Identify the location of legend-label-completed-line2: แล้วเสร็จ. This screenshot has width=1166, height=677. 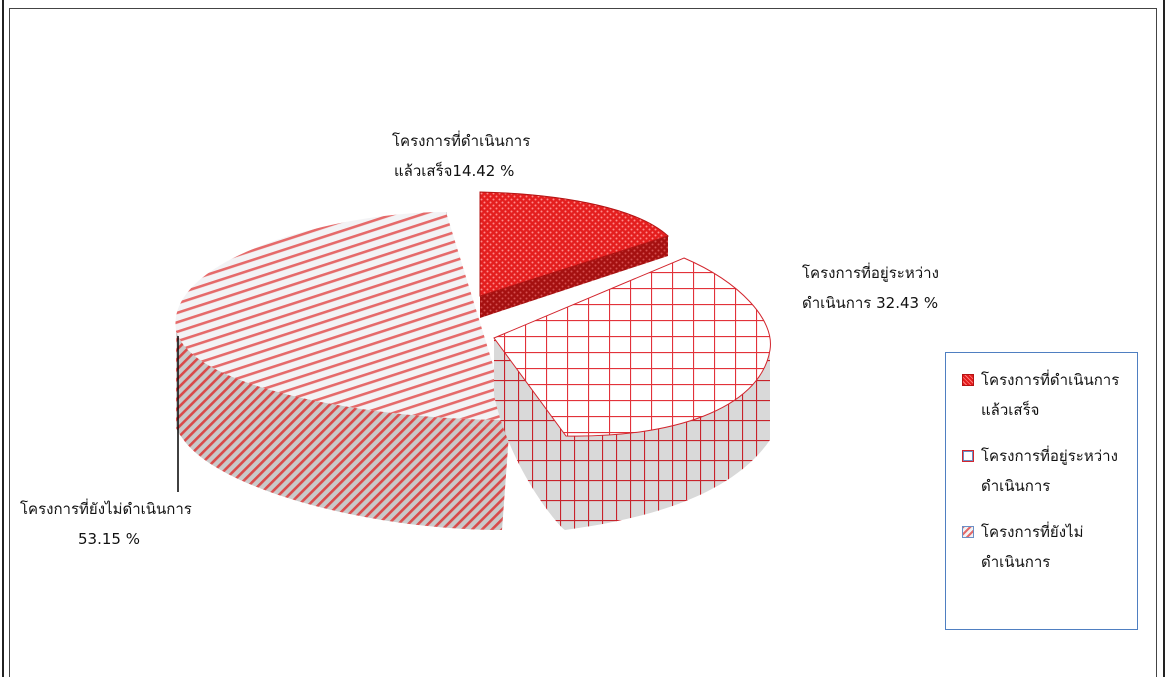
(1010, 410).